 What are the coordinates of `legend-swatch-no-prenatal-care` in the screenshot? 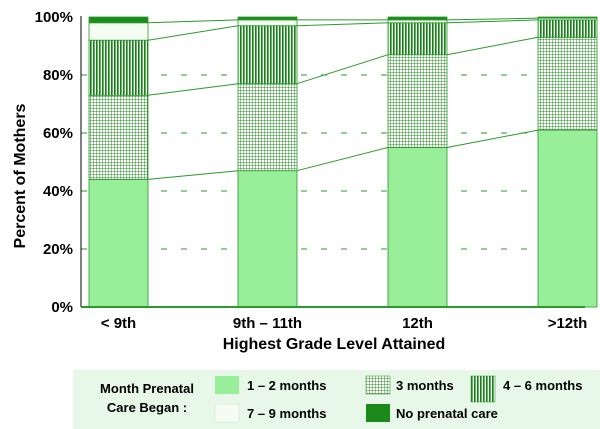 It's located at (378, 413).